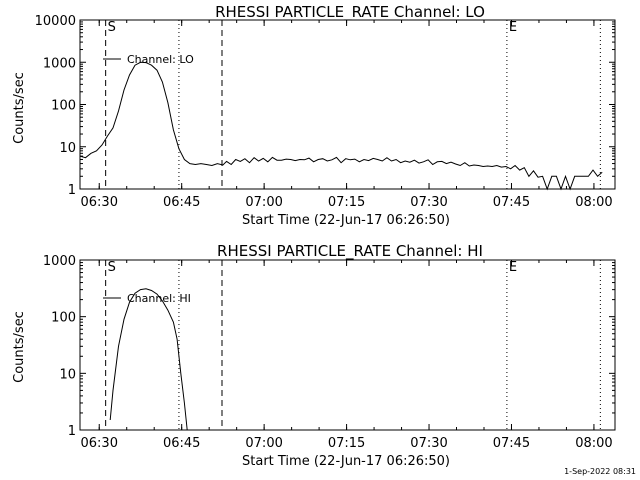  I want to click on legend: Channel: HI, so click(147, 298).